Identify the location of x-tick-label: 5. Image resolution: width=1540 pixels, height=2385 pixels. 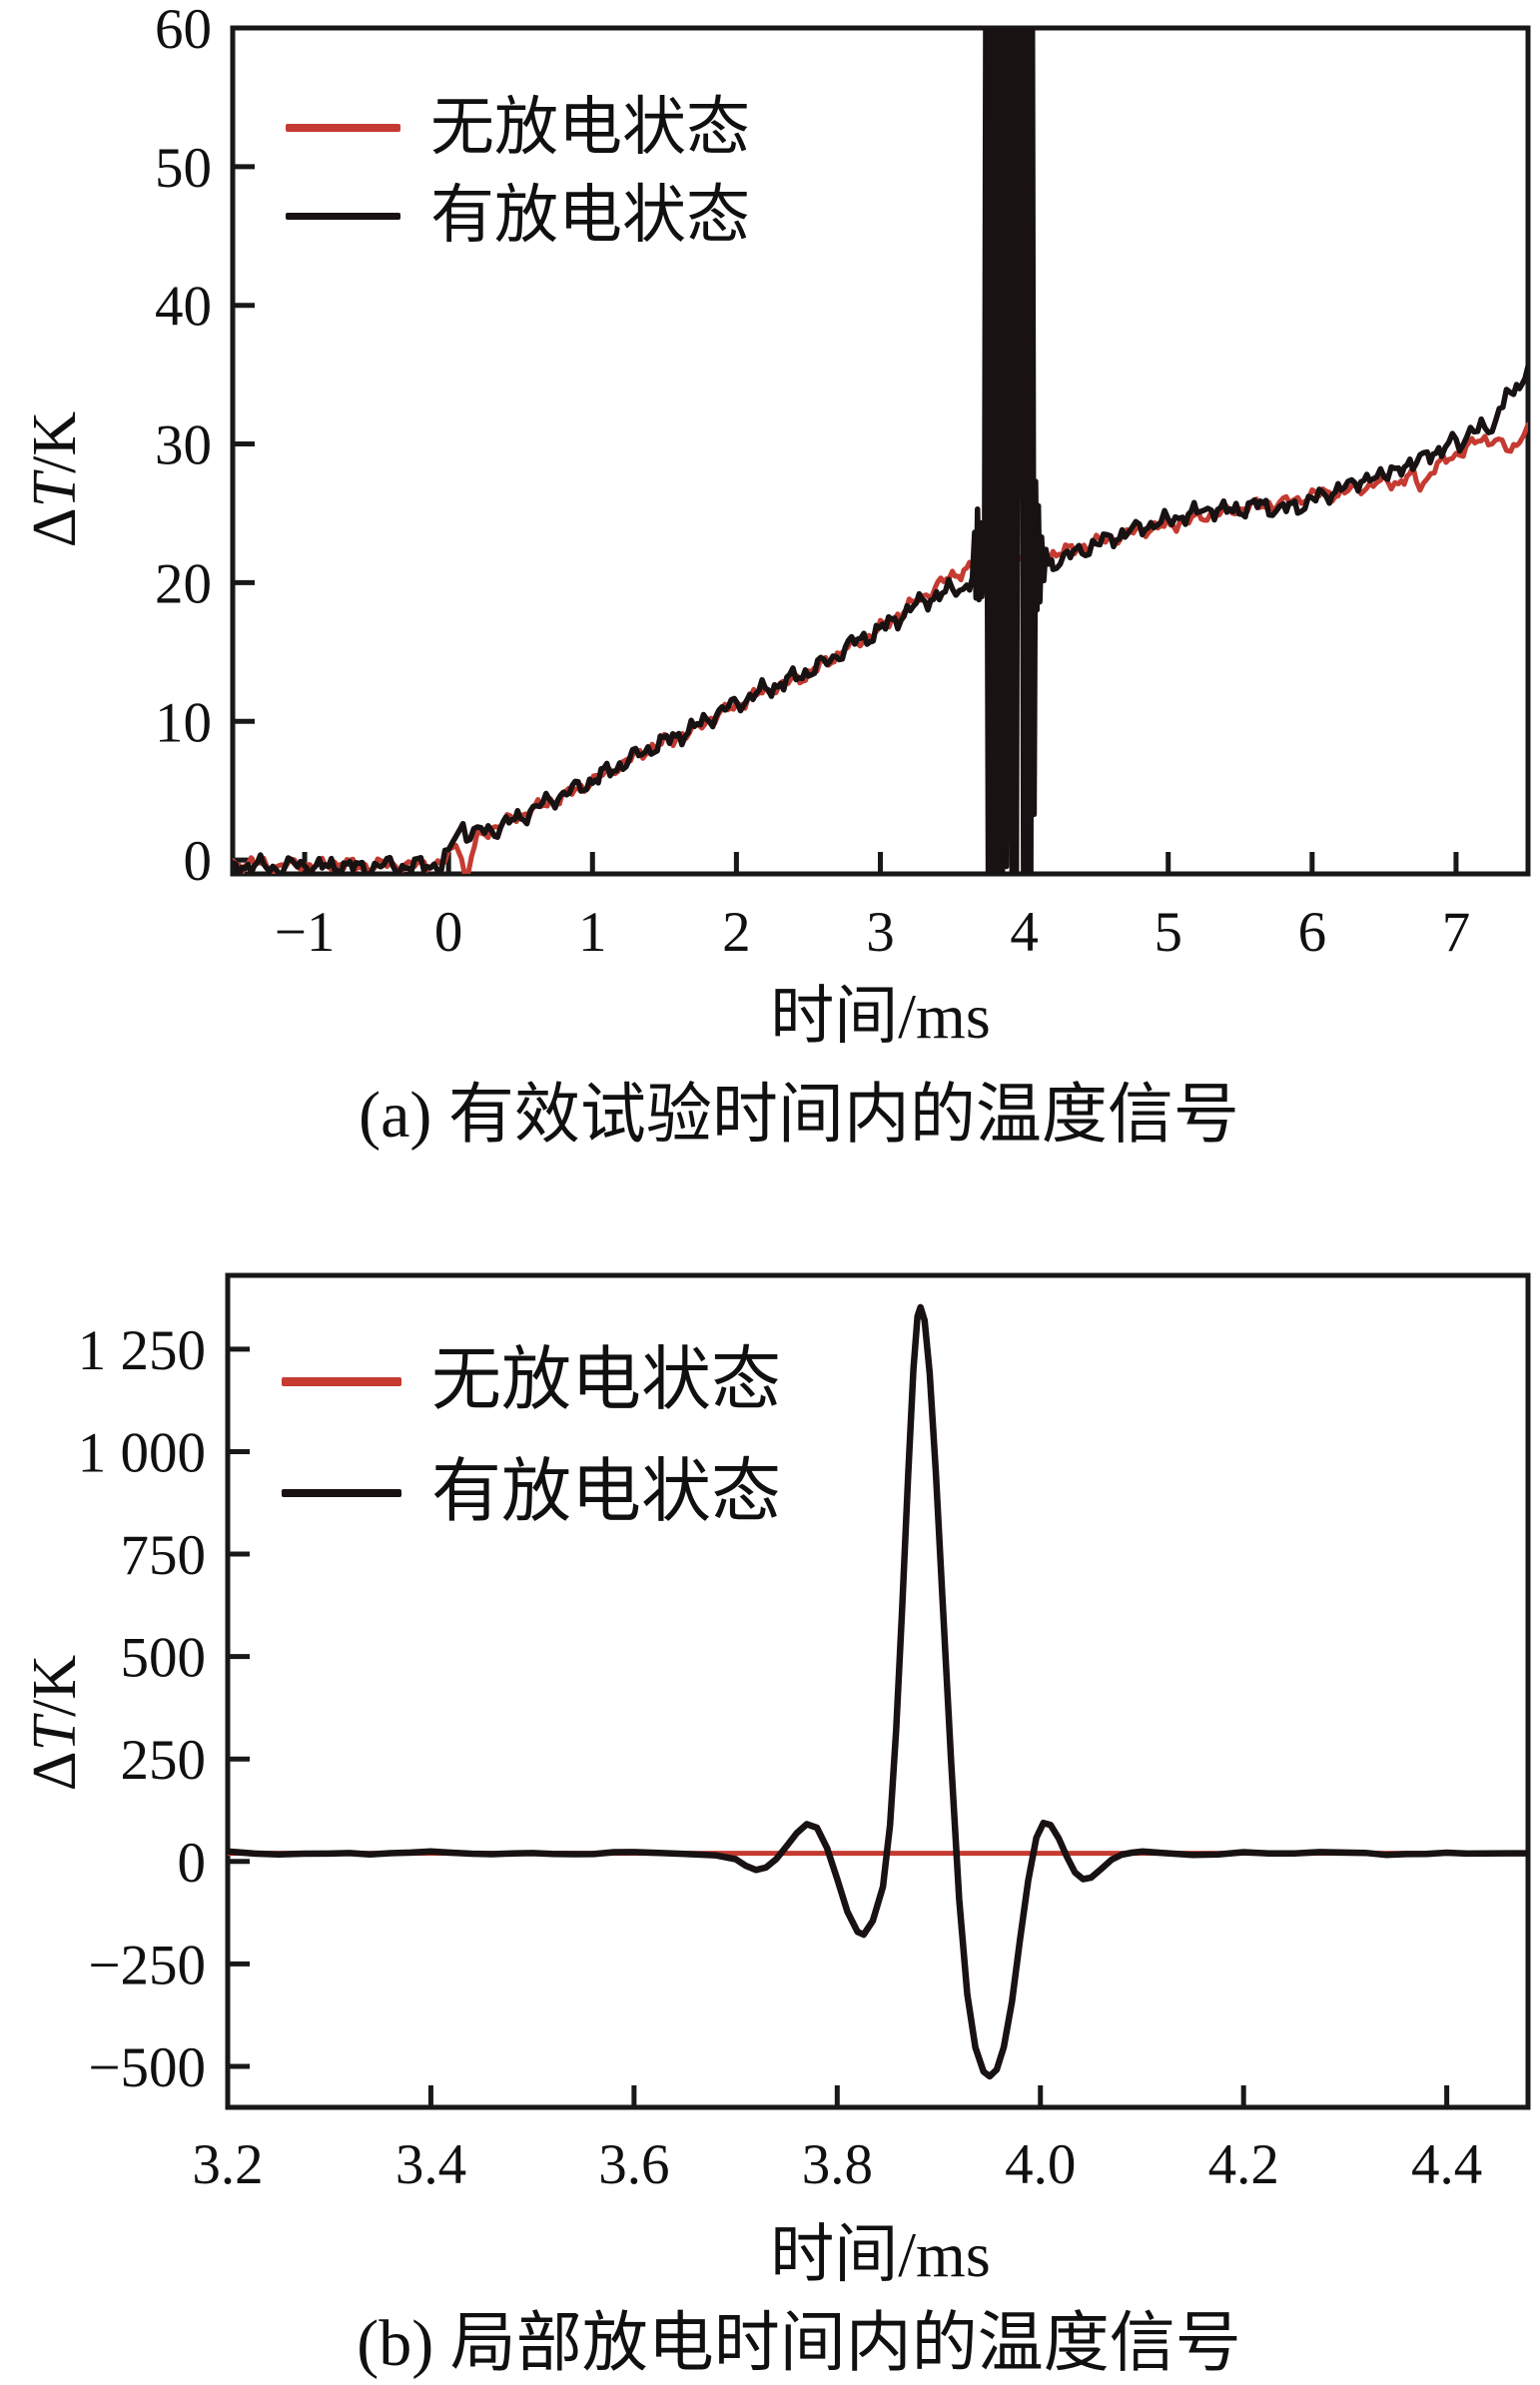
(1168, 933).